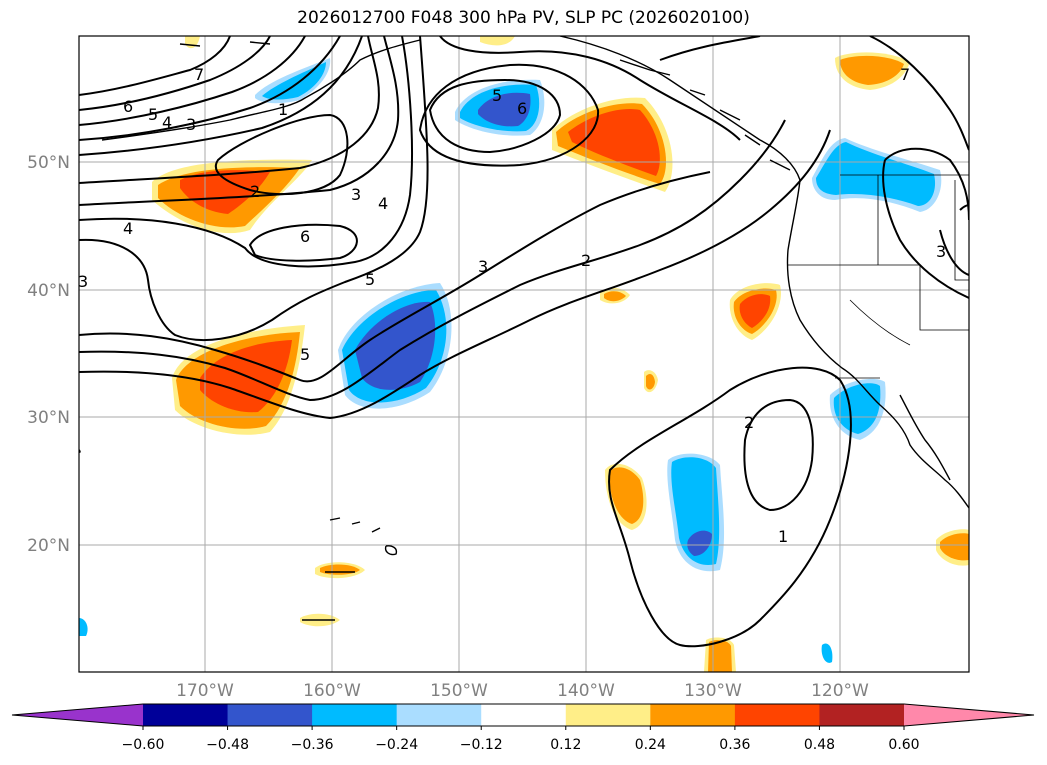 This screenshot has width=1047, height=765. Describe the element at coordinates (396, 745) in the screenshot. I see `colorbar-tick-label: −0.24` at that location.